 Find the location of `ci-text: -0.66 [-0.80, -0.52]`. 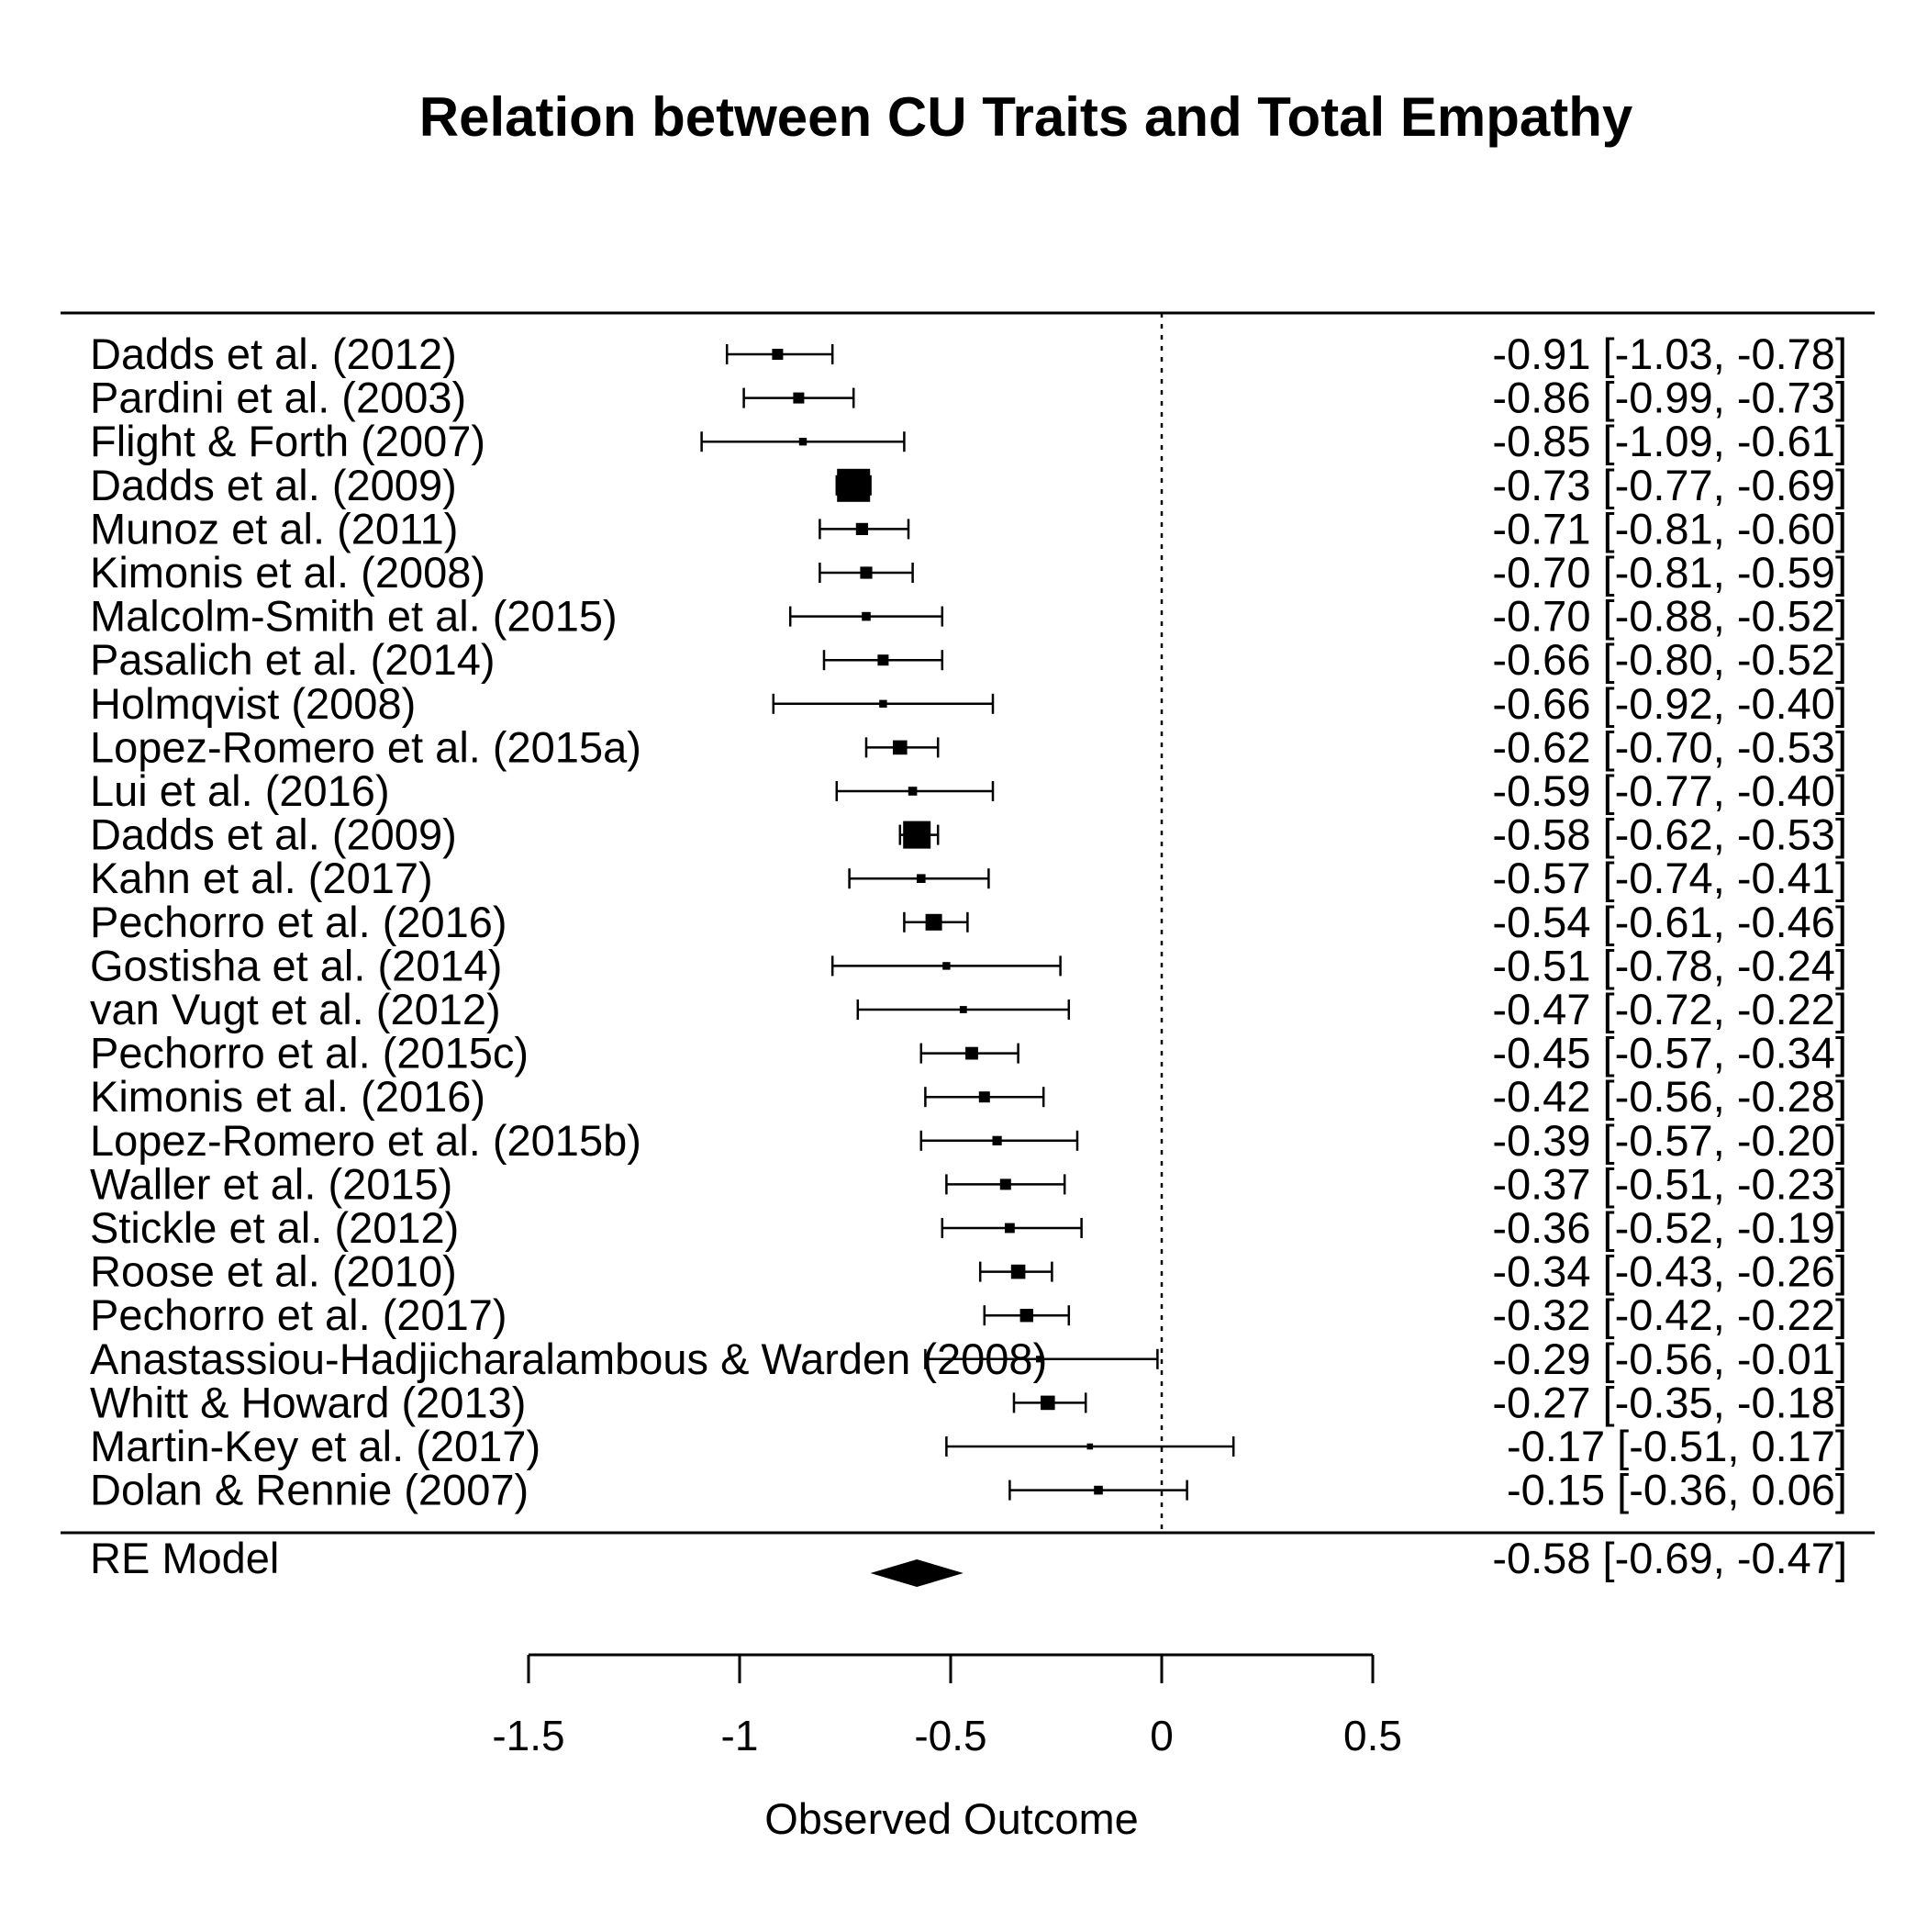

ci-text: -0.66 [-0.80, -0.52] is located at coordinates (1669, 660).